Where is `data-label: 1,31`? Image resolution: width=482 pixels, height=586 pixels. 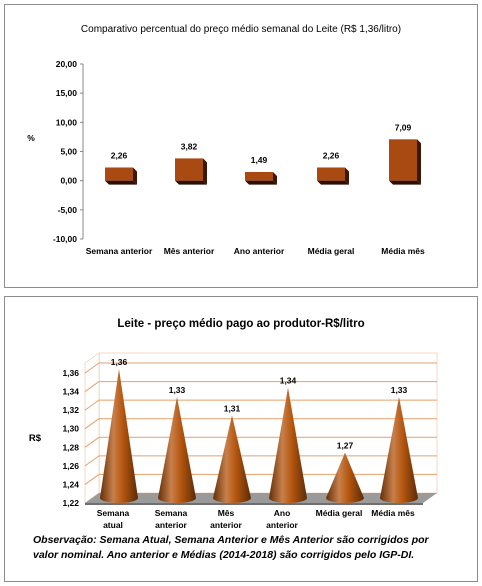 data-label: 1,31 is located at coordinates (232, 408).